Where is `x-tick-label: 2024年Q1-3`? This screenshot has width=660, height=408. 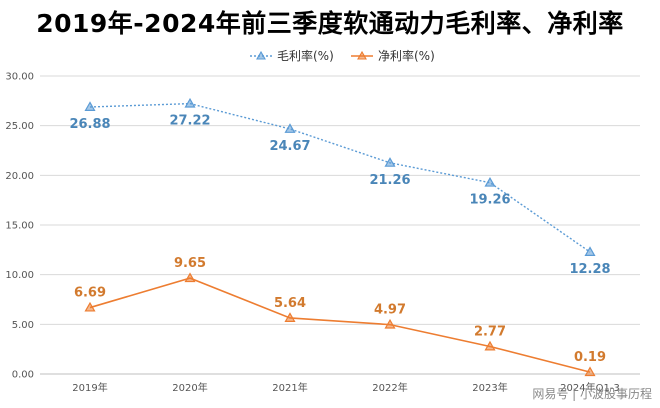 x-tick-label: 2024年Q1-3 is located at coordinates (590, 387).